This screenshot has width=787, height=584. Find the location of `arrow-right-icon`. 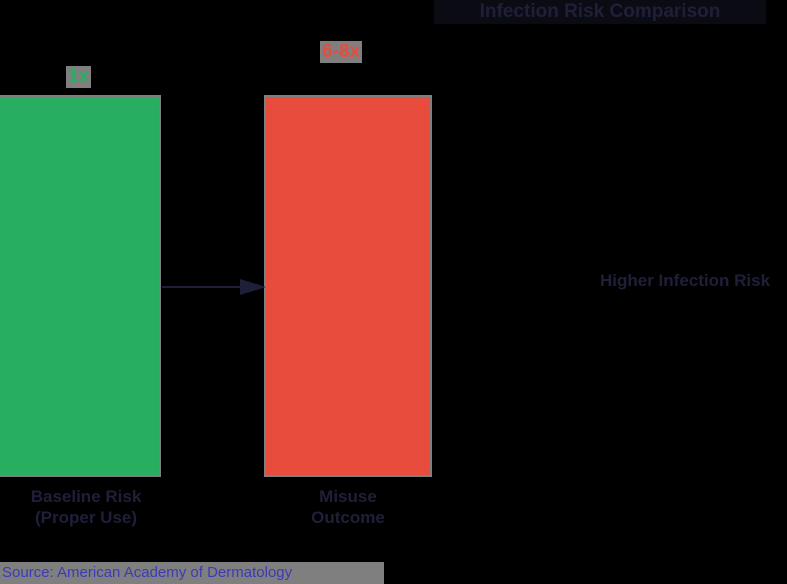

arrow-right-icon is located at coordinates (253, 287).